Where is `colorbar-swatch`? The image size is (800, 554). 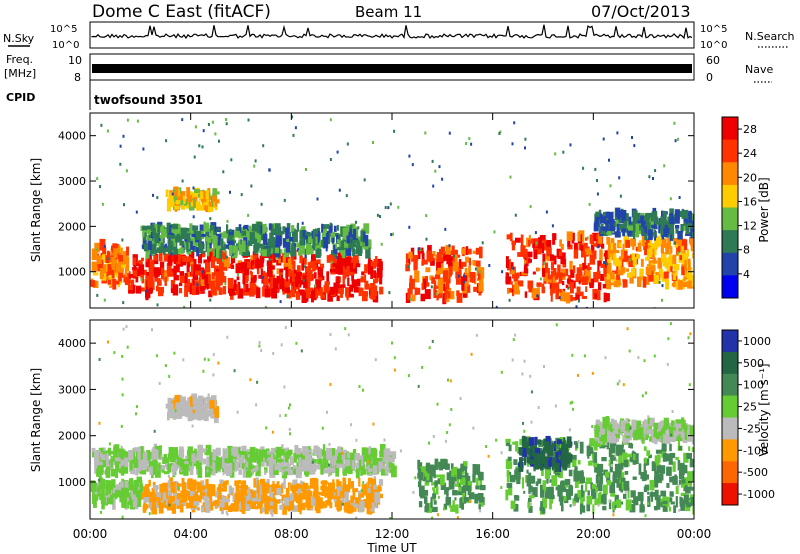 colorbar-swatch is located at coordinates (730, 494).